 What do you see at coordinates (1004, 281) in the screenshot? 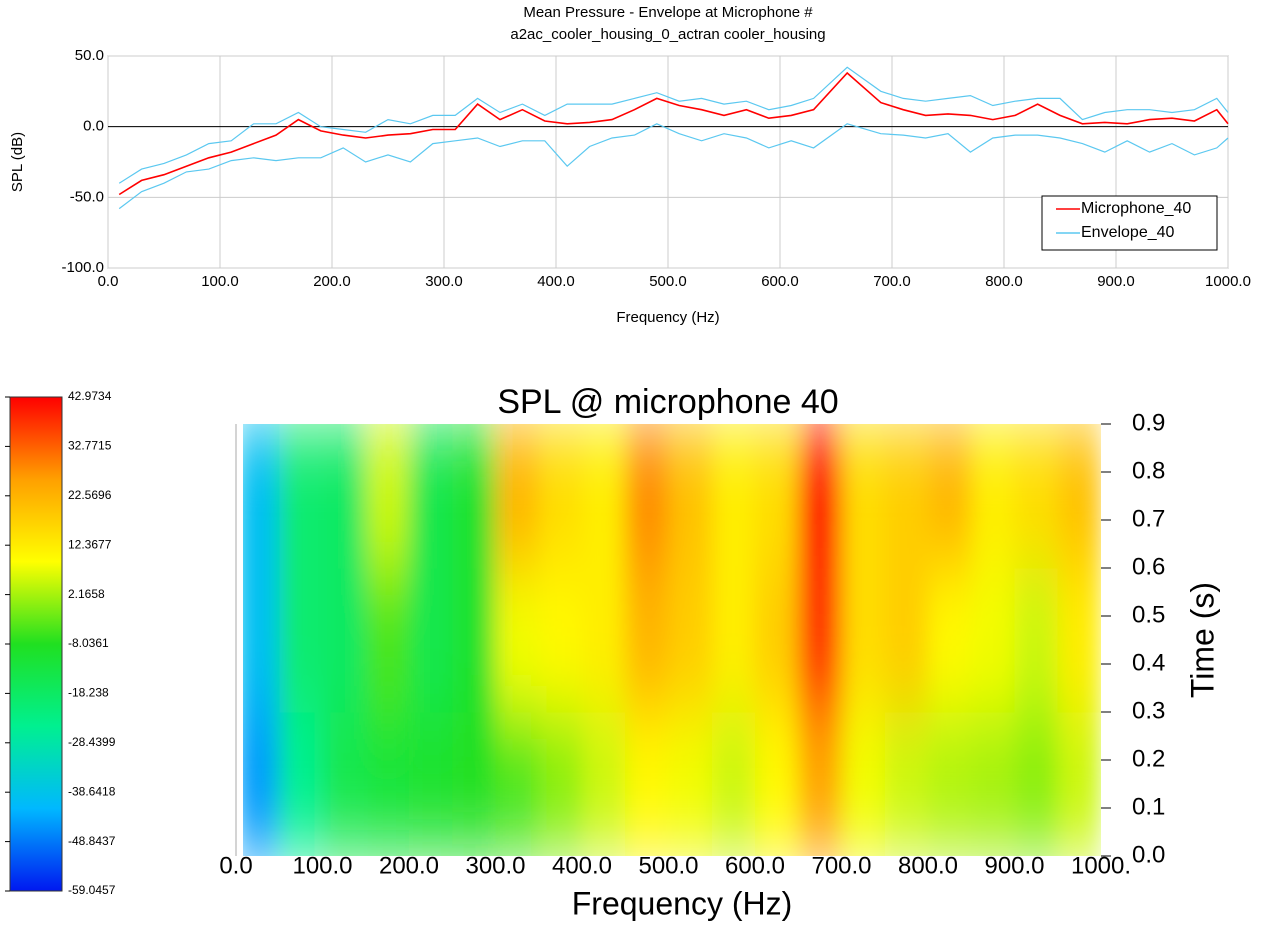
I see `x-tick-label: 800.0` at bounding box center [1004, 281].